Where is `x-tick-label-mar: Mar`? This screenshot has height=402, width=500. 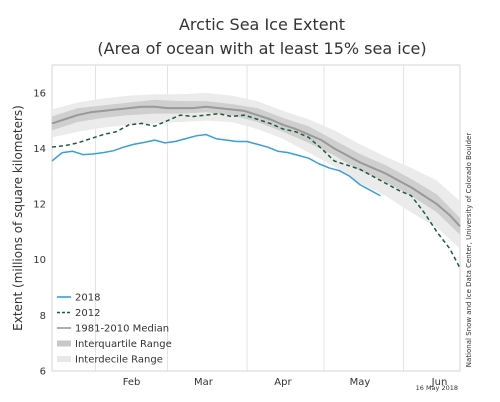
x-tick-label-mar: Mar is located at coordinates (204, 382).